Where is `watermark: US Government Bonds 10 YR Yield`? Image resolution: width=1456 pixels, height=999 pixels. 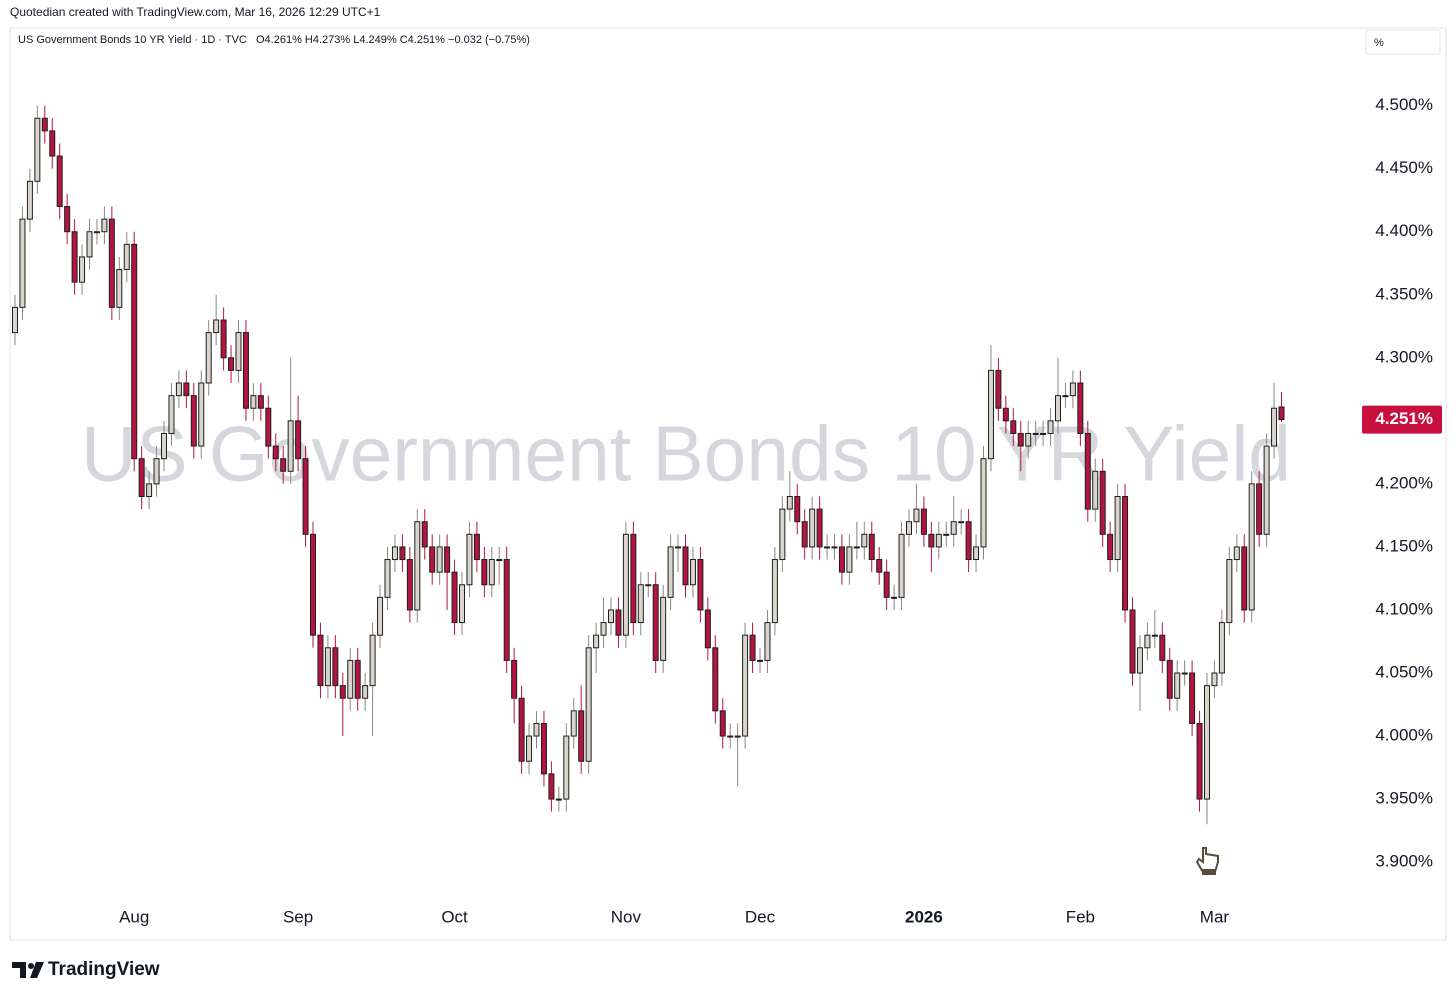 watermark: US Government Bonds 10 YR Yield is located at coordinates (686, 454).